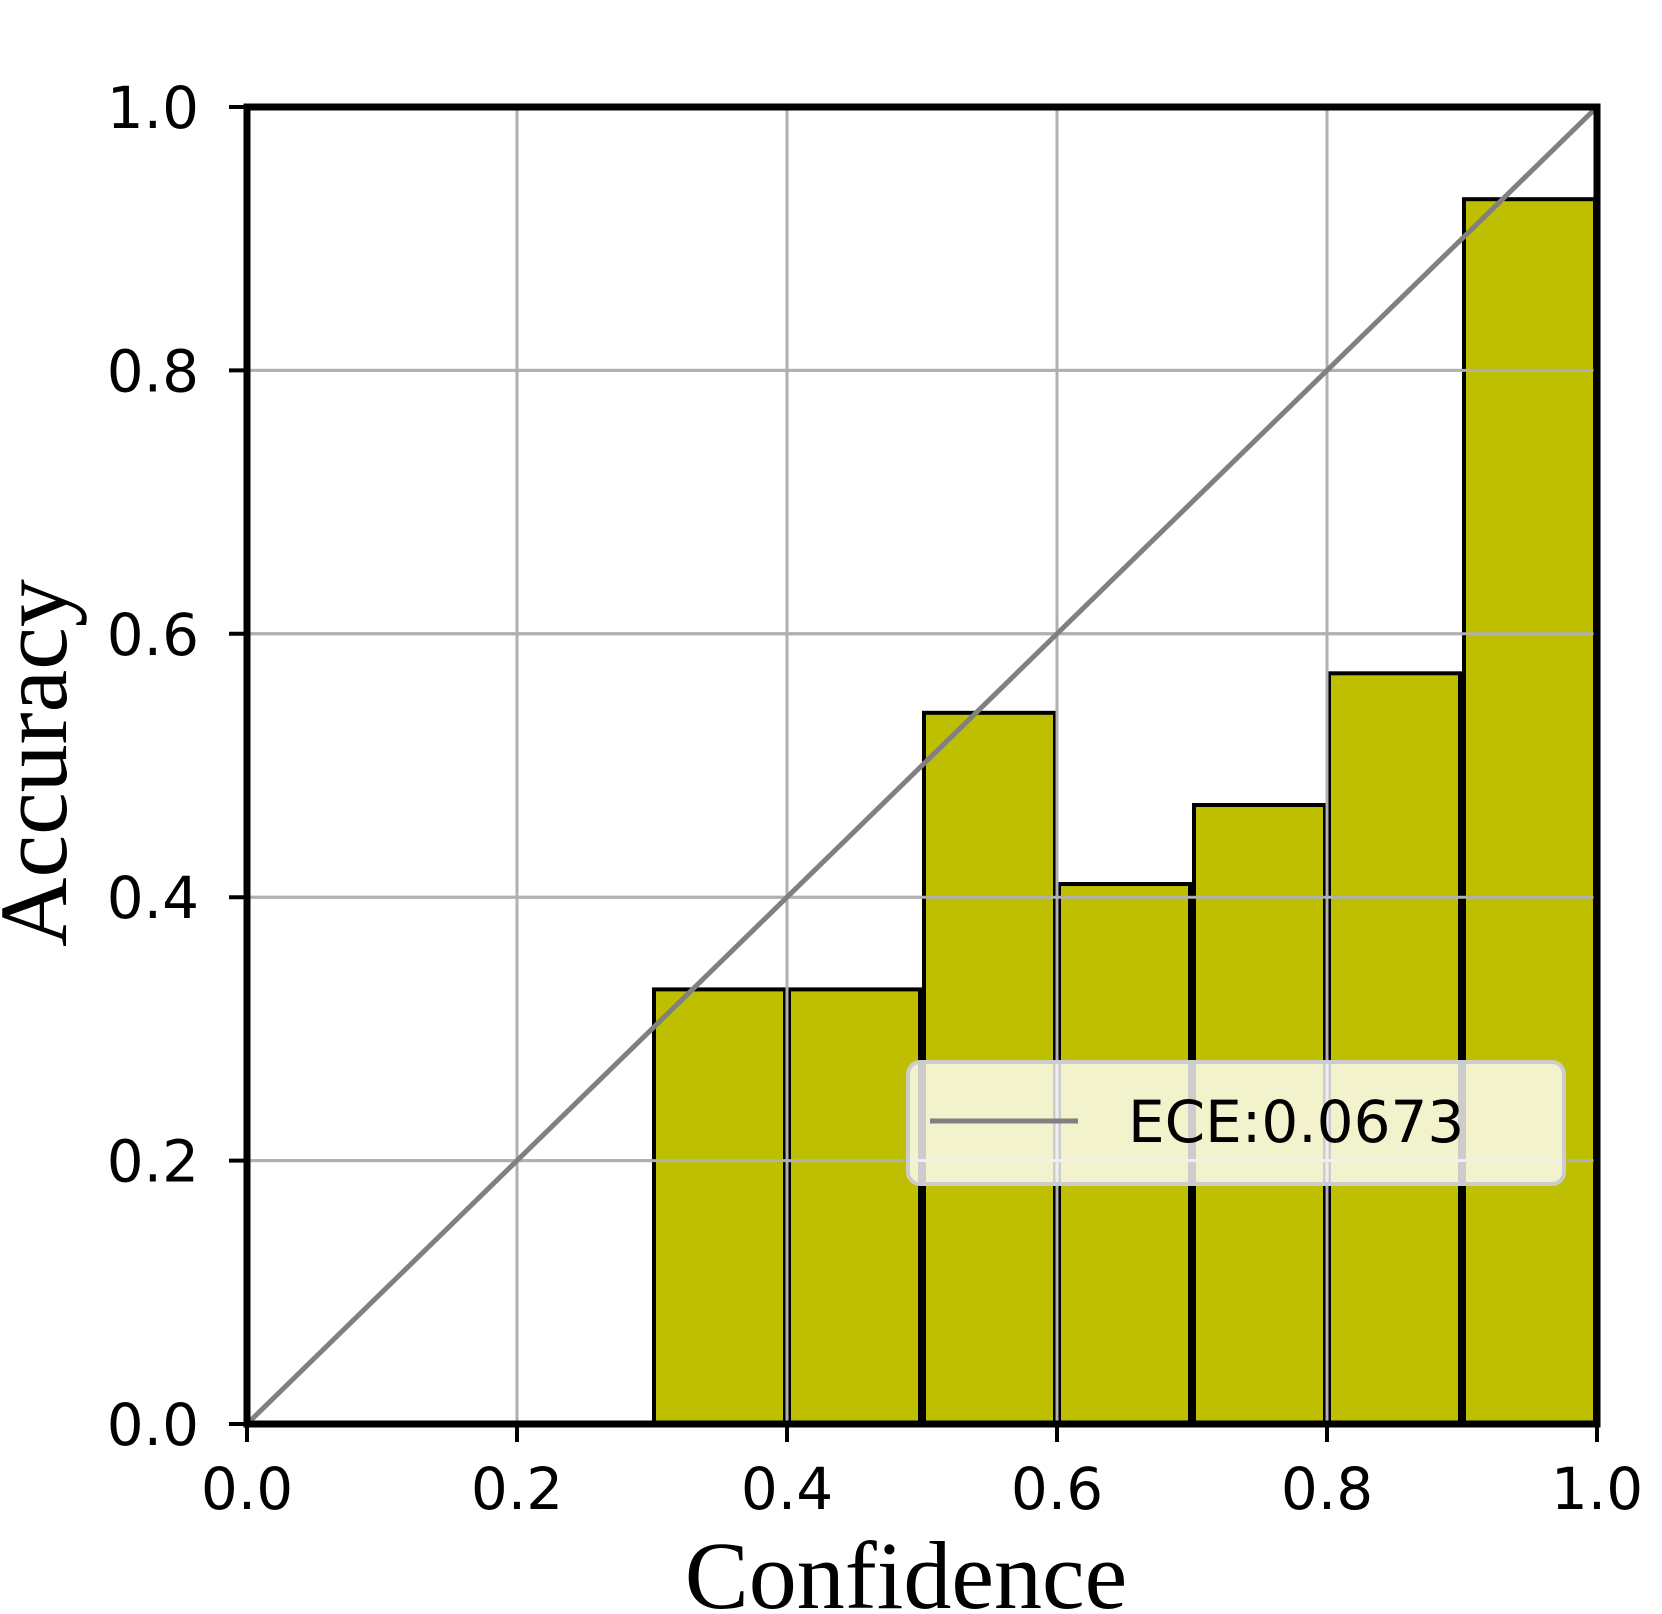 This screenshot has width=1662, height=1614. Describe the element at coordinates (787, 1489) in the screenshot. I see `x-tick-label: 0.4` at that location.